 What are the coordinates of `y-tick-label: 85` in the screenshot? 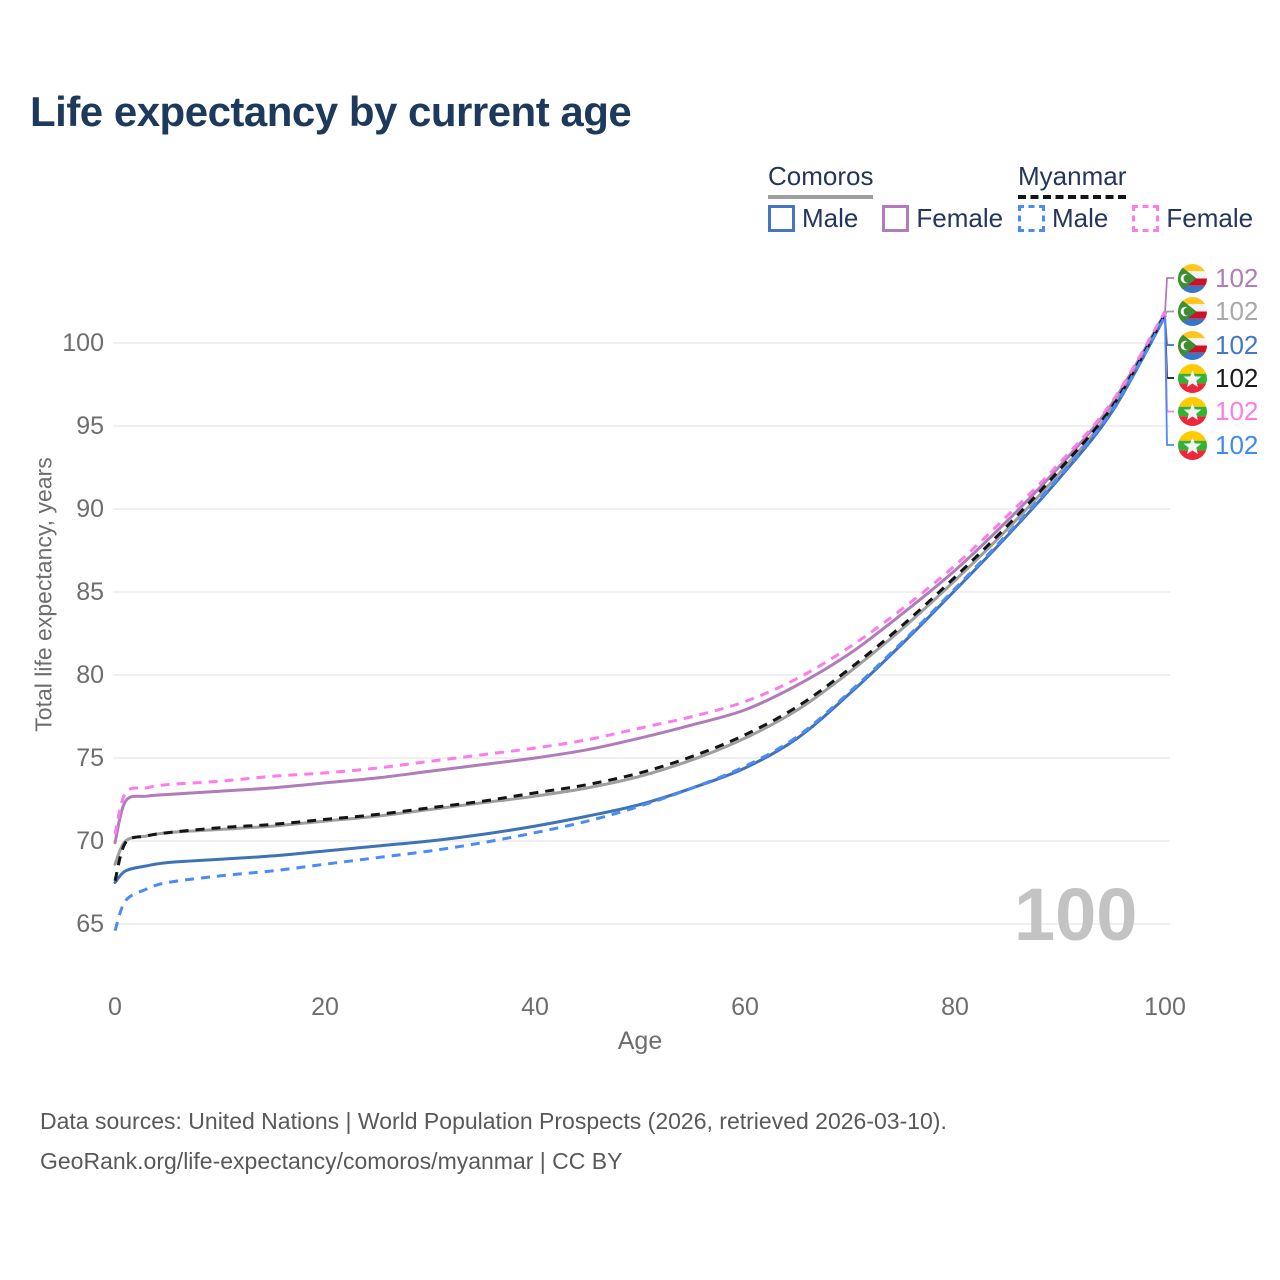 It's located at (90, 592).